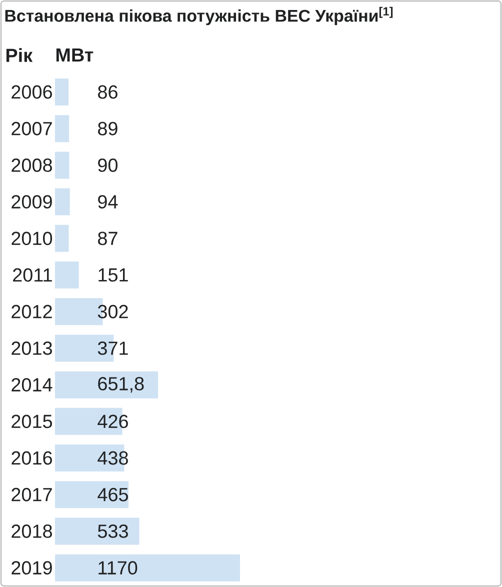  I want to click on data-label: 426, so click(113, 421).